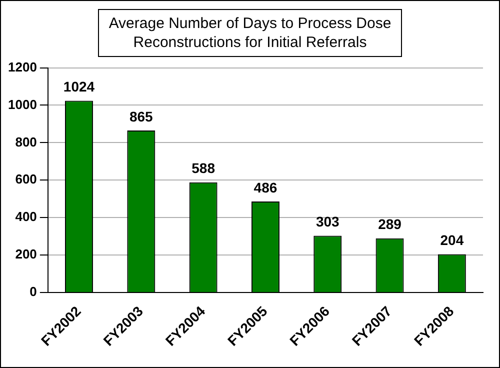 The height and width of the screenshot is (368, 500). Describe the element at coordinates (33, 292) in the screenshot. I see `y-tick-label: 0` at that location.